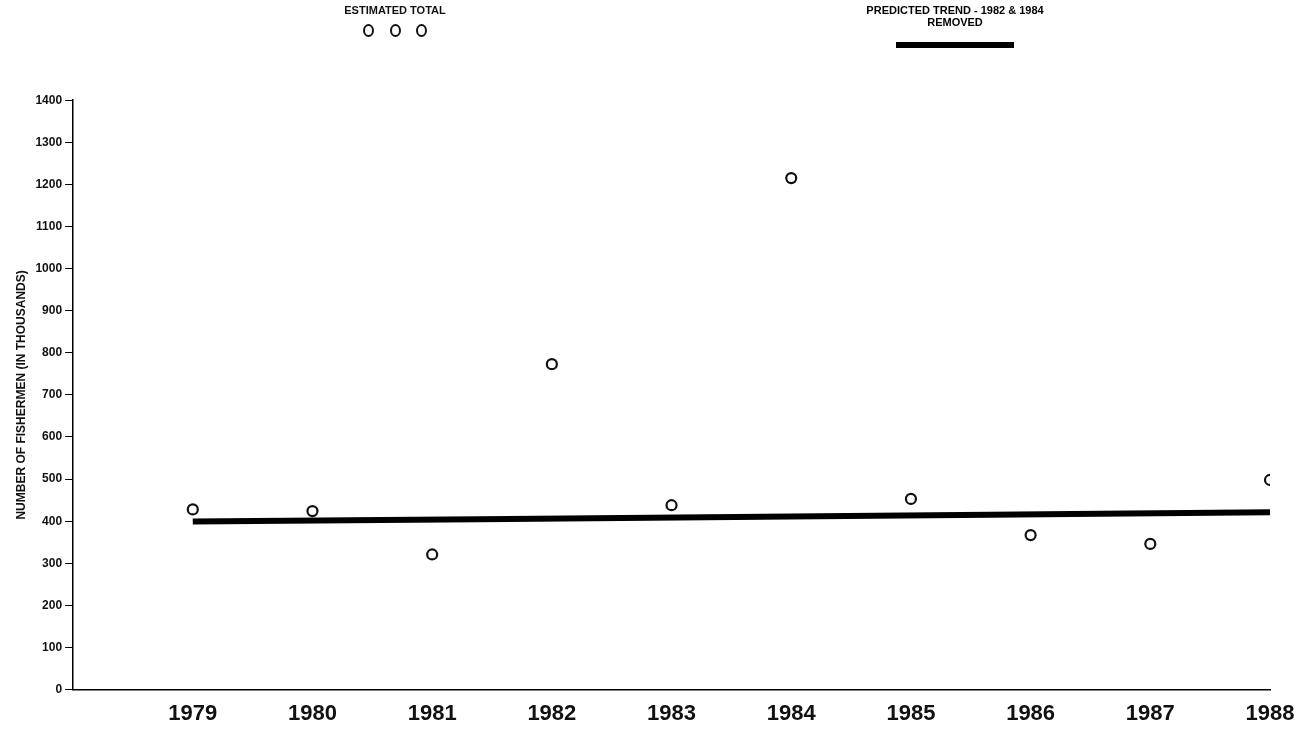  What do you see at coordinates (49, 183) in the screenshot?
I see `y-tick-label: 1200` at bounding box center [49, 183].